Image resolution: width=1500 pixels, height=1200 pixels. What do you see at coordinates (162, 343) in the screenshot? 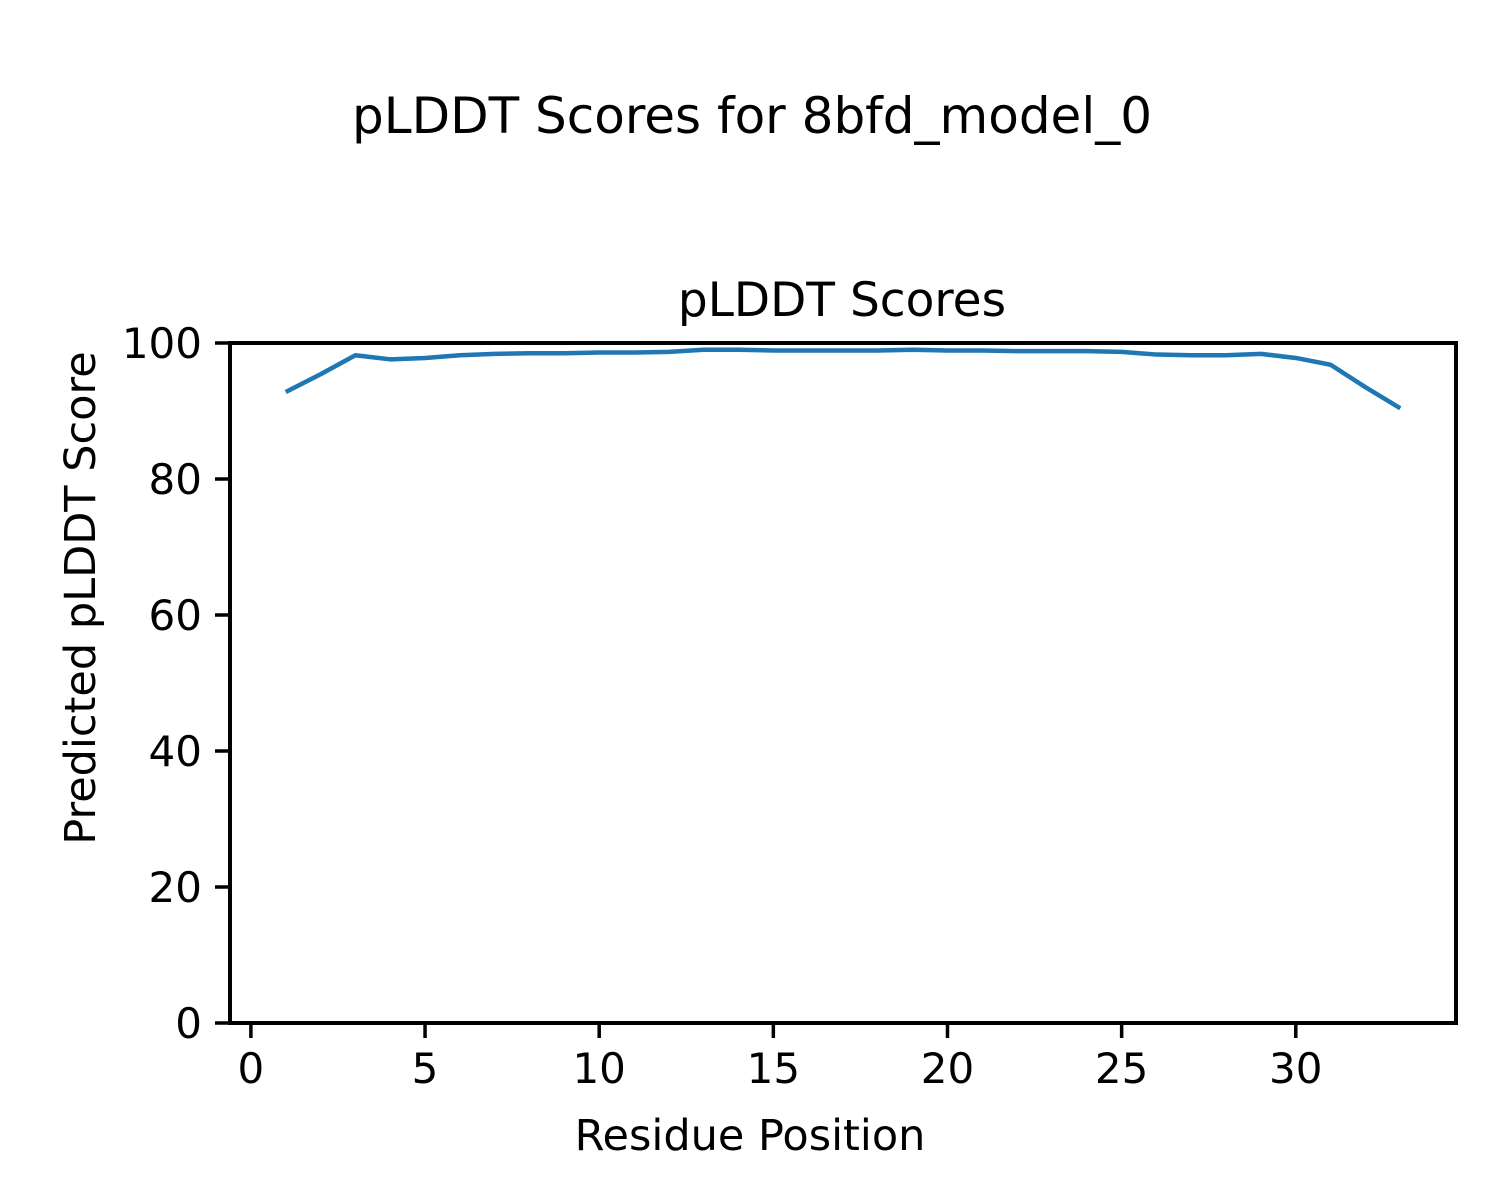
I see `y-tick-label: 100` at bounding box center [162, 343].